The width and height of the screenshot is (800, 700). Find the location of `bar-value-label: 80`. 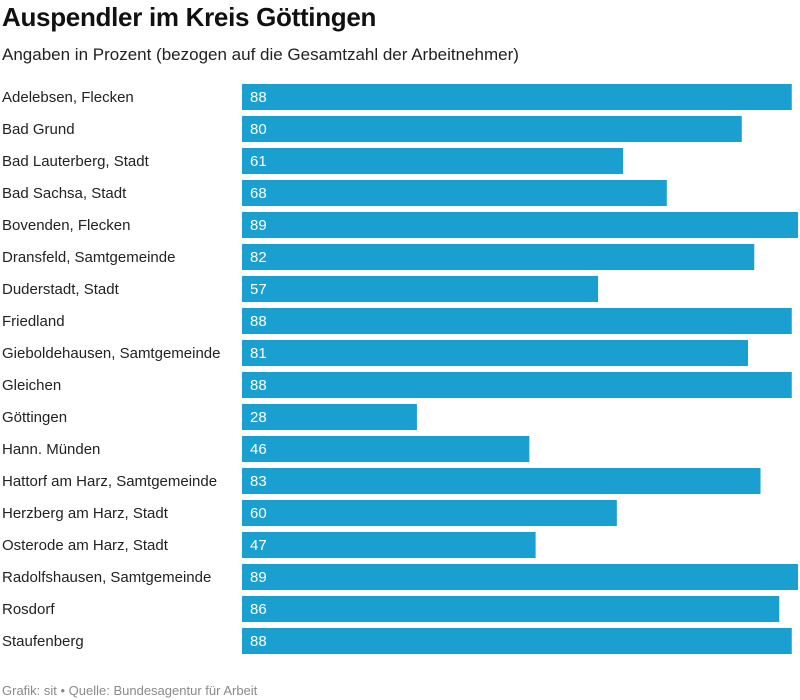

bar-value-label: 80 is located at coordinates (258, 129).